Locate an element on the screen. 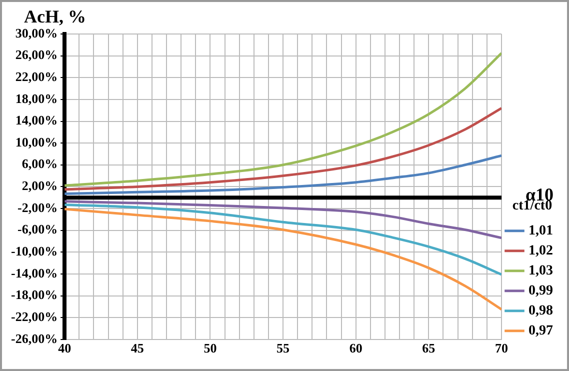  y-tick-label: -26,00% is located at coordinates (34, 338).